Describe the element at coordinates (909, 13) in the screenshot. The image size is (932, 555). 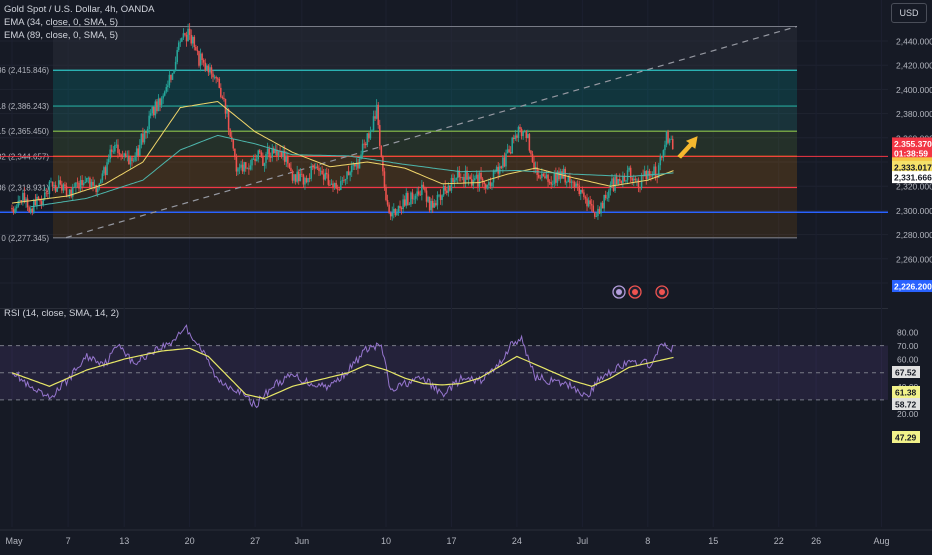
I see `currency-button: USD` at that location.